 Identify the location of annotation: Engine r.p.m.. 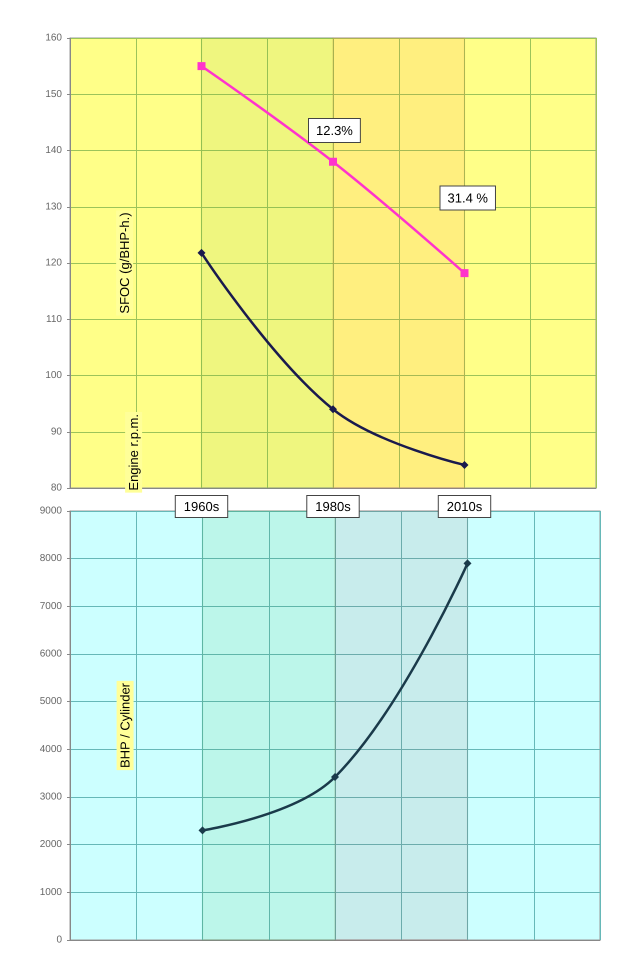
(134, 452).